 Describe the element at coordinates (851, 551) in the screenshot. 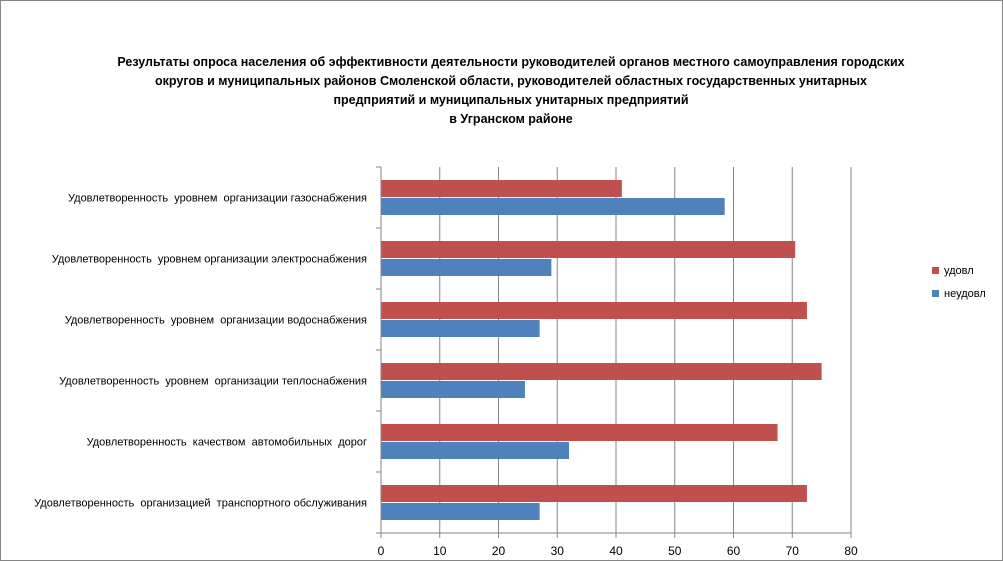

I see `x-tick-label: 80` at that location.